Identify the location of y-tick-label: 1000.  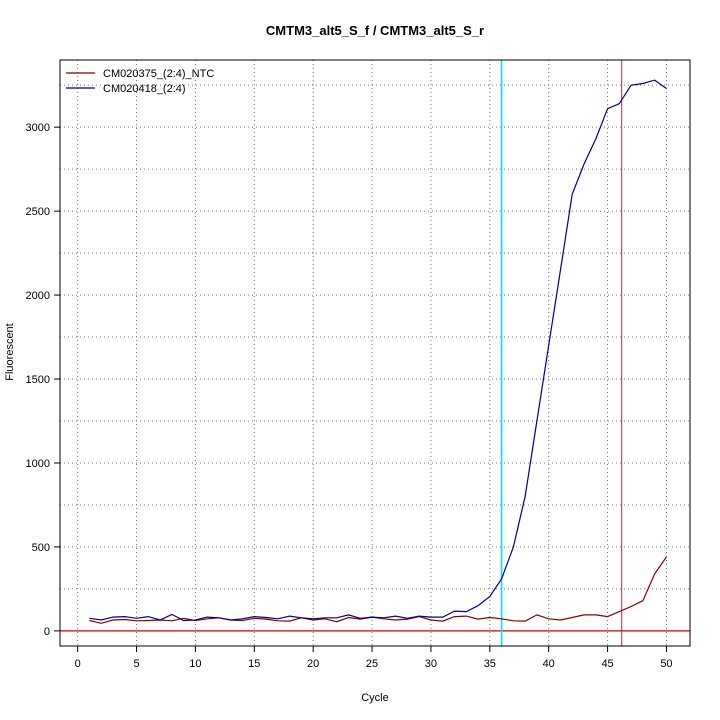
(38, 464).